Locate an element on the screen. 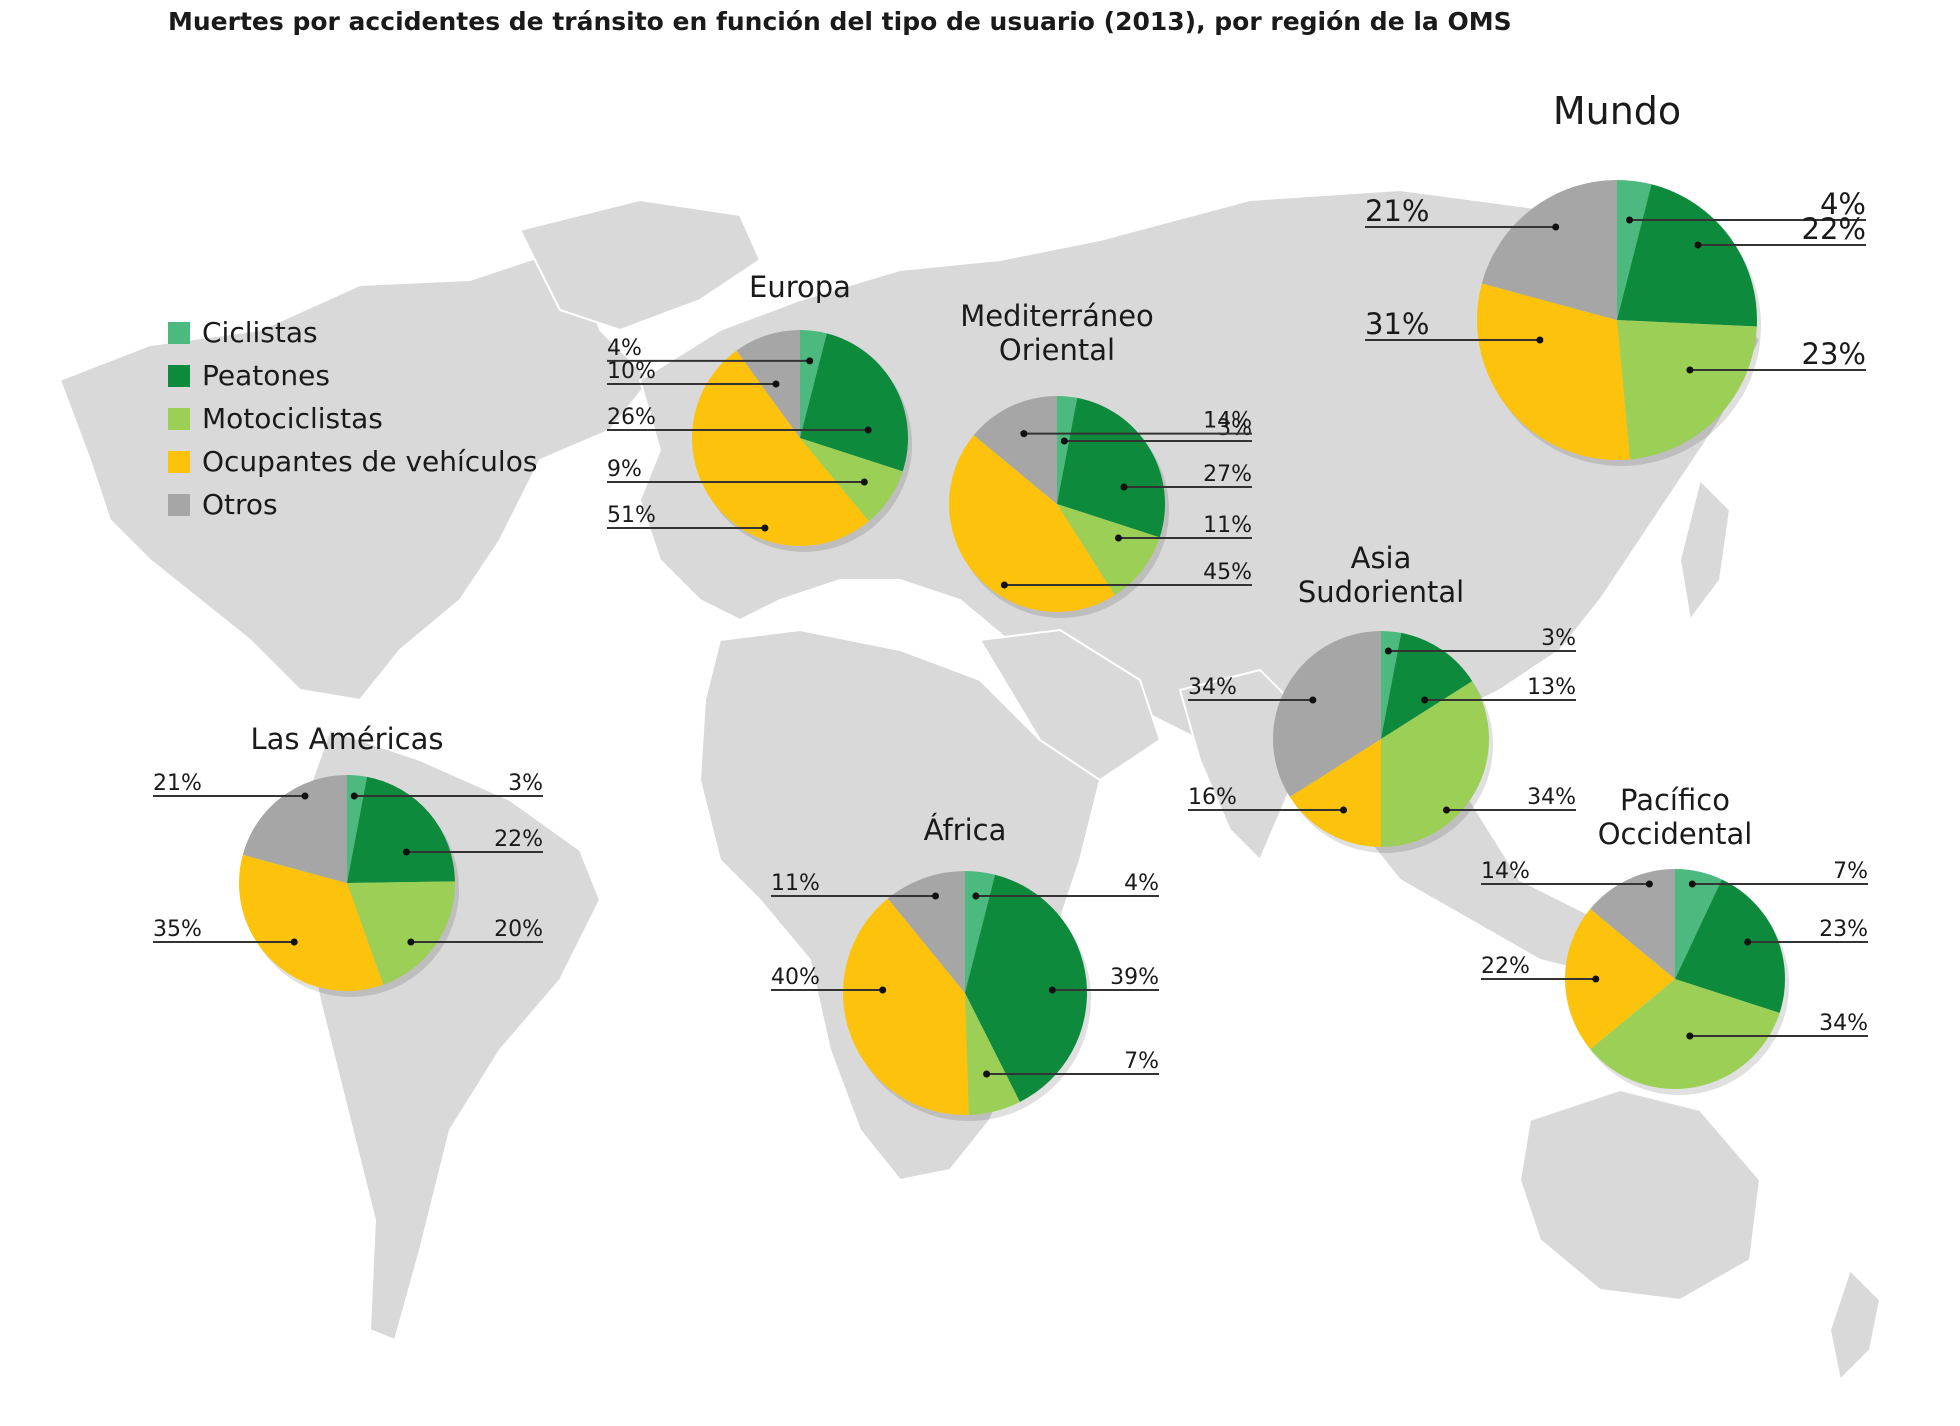 The width and height of the screenshot is (1960, 1426). legend-label-otros: Otros is located at coordinates (240, 504).